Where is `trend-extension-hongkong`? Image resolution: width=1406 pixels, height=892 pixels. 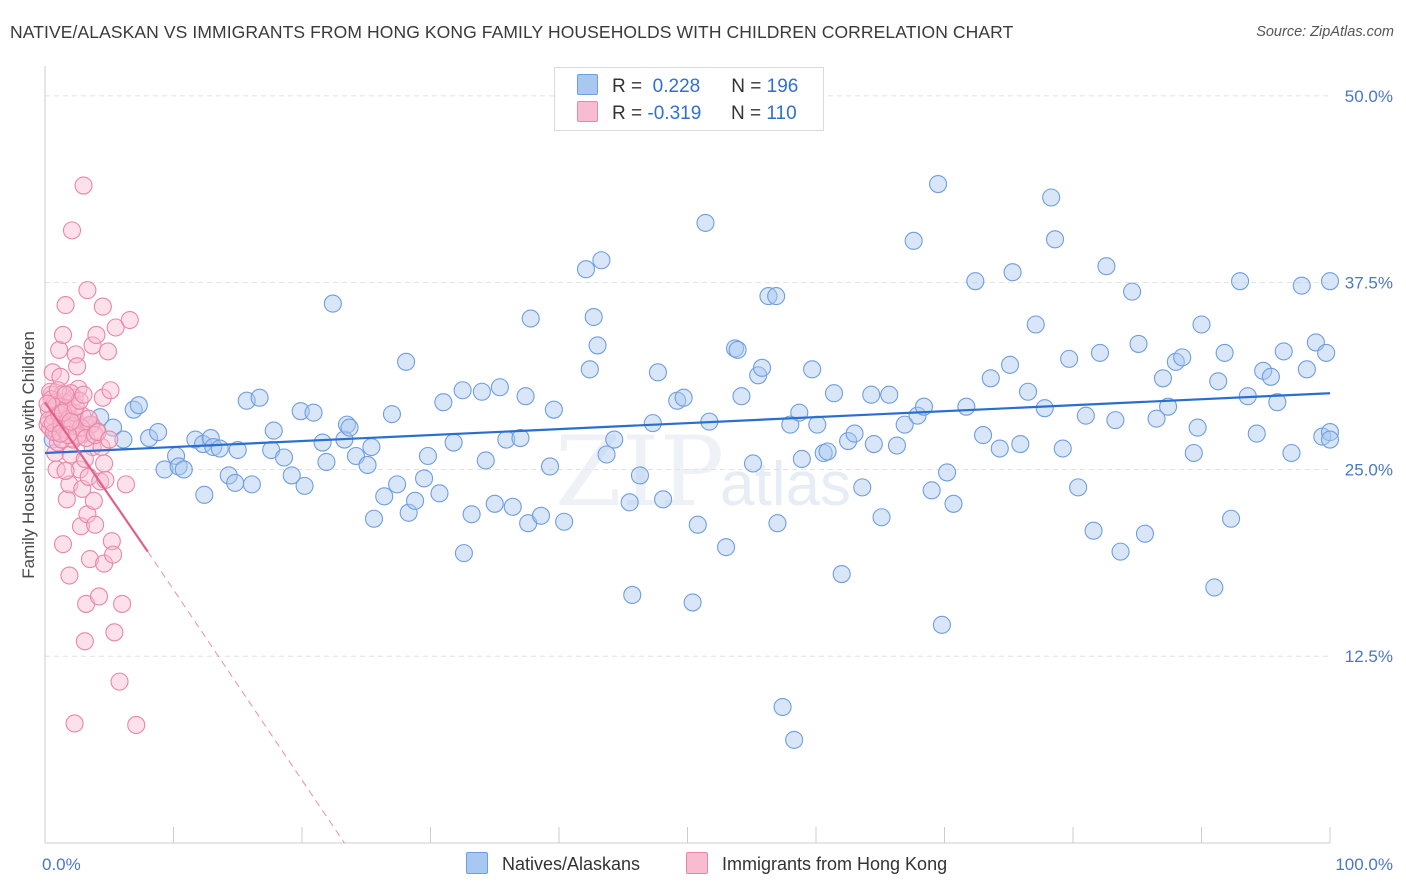
trend-extension-hongkong is located at coordinates (246, 697).